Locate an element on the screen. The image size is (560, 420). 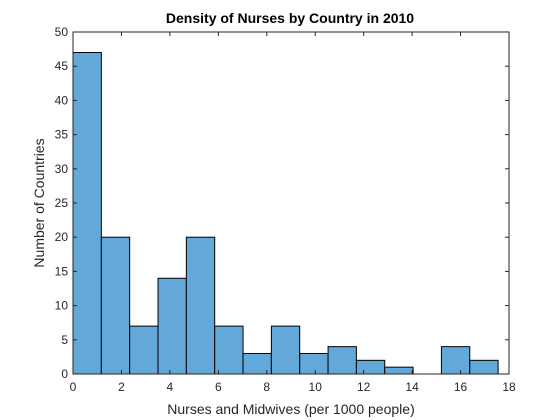
y-tick-label: 35 is located at coordinates (62, 135).